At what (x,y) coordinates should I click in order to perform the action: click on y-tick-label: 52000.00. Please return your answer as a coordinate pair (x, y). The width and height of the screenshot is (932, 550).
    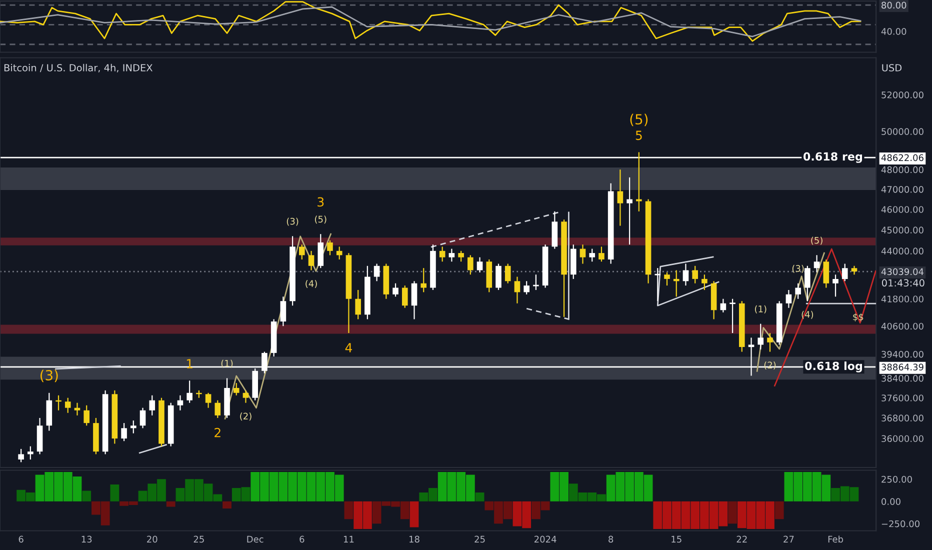
    Looking at the image, I should click on (903, 94).